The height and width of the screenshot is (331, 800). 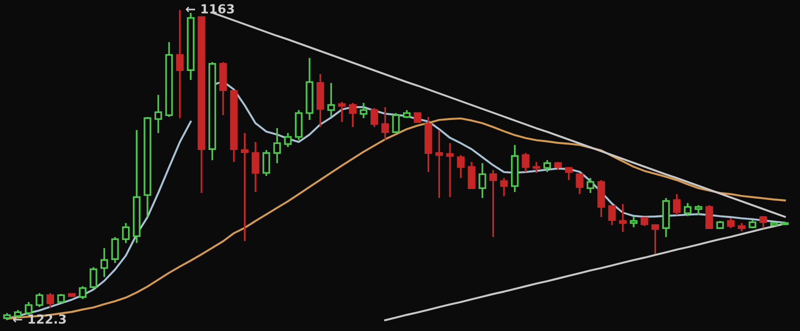 I want to click on annotation: ← 1163, so click(x=210, y=9).